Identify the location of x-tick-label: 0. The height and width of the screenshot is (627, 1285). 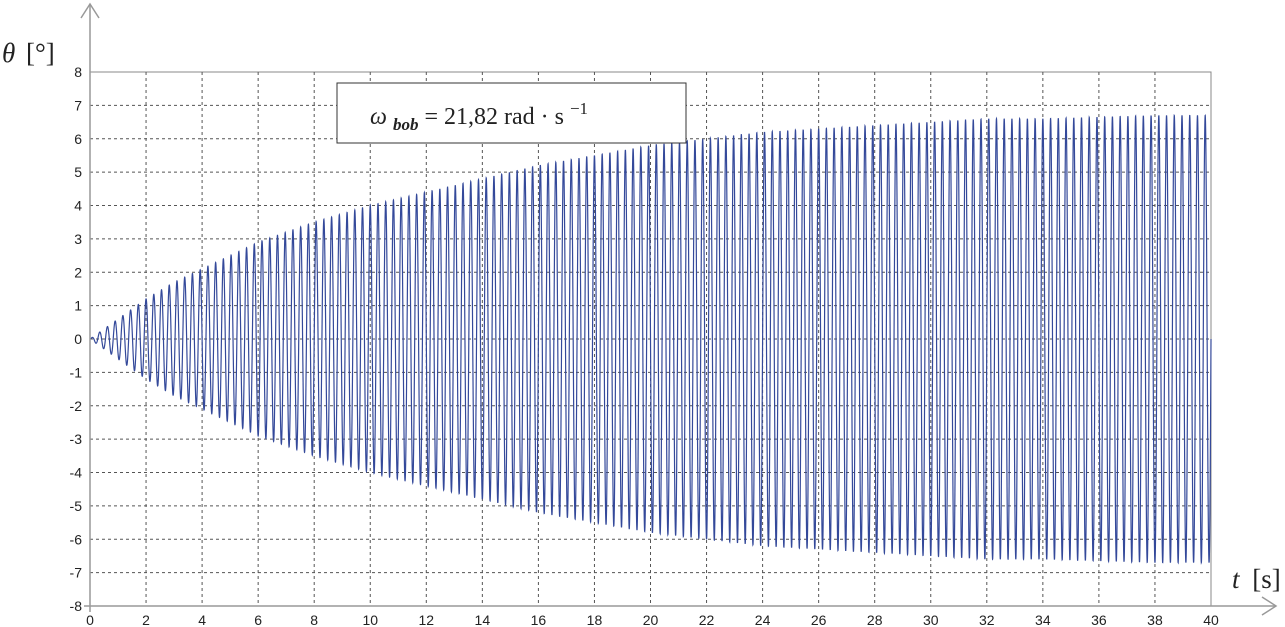
(90, 619).